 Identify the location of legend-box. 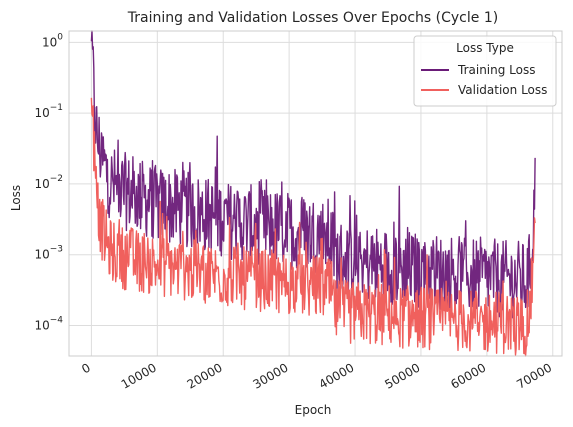
(485, 71).